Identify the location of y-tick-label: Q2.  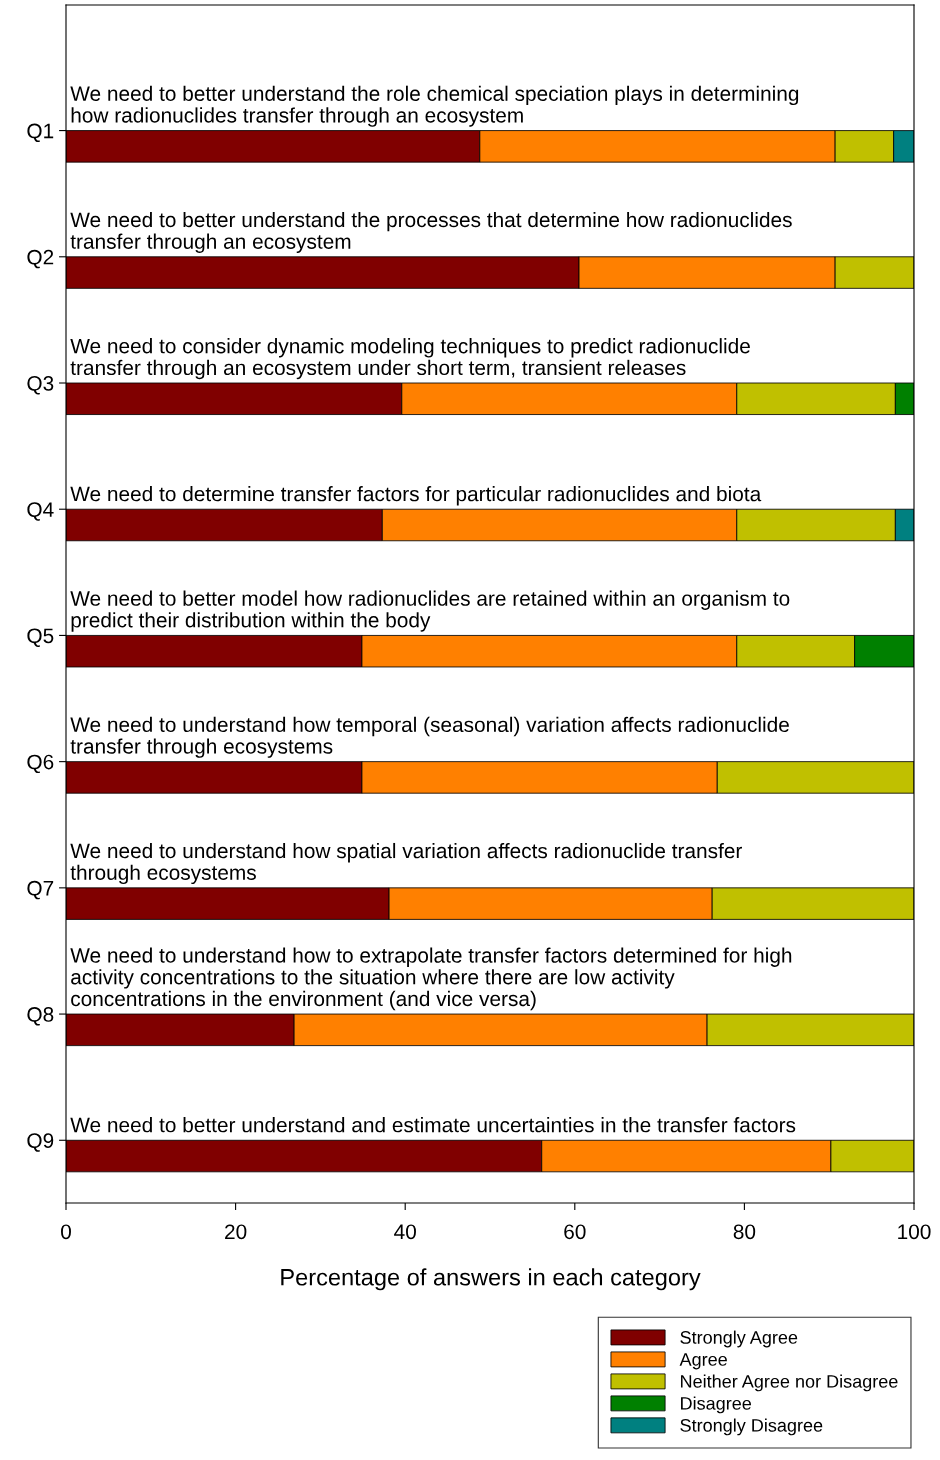
(40, 259).